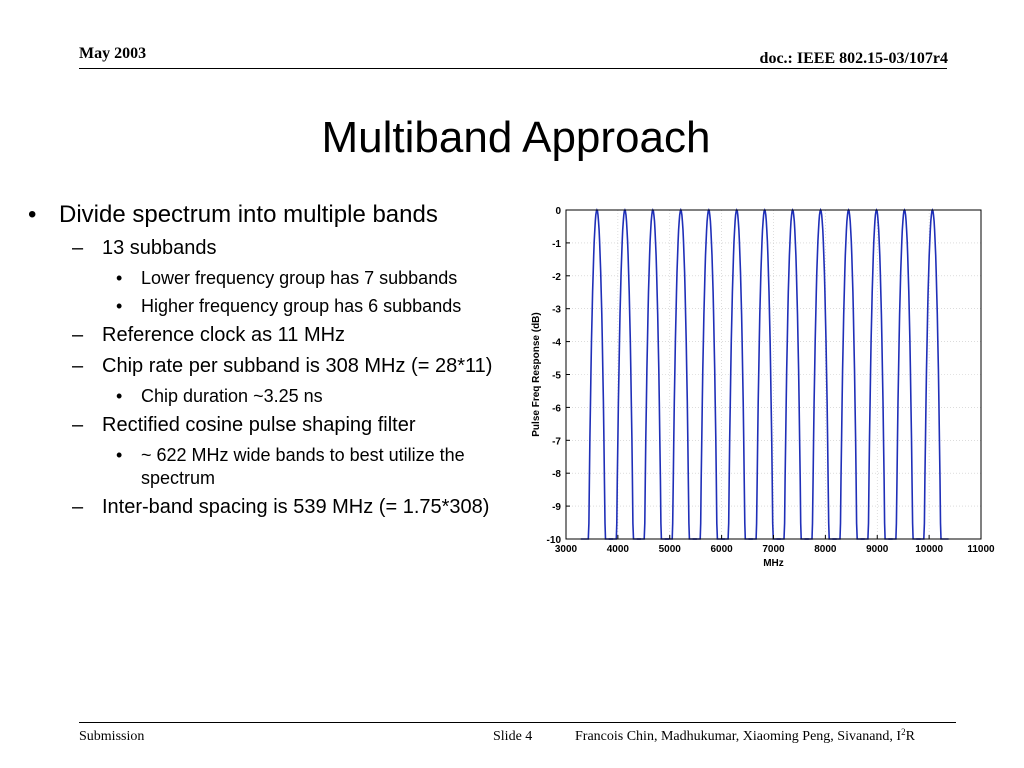 The image size is (1024, 768). What do you see at coordinates (556, 244) in the screenshot?
I see `y-tick-label: -1` at bounding box center [556, 244].